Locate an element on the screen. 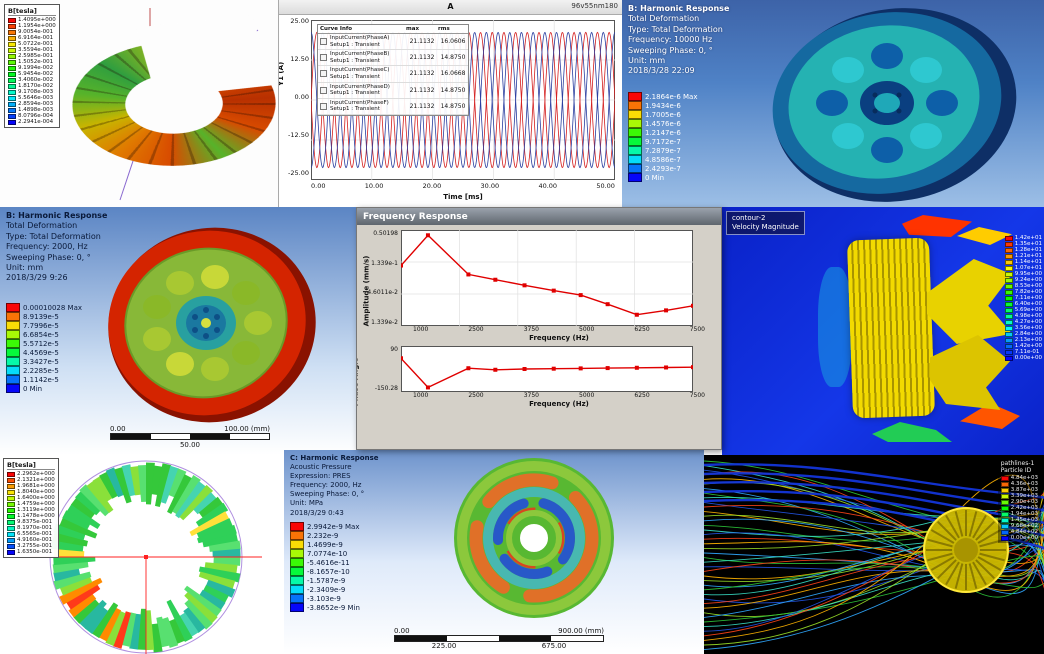  info-line: Acoustic Pressure is located at coordinates (321, 467).